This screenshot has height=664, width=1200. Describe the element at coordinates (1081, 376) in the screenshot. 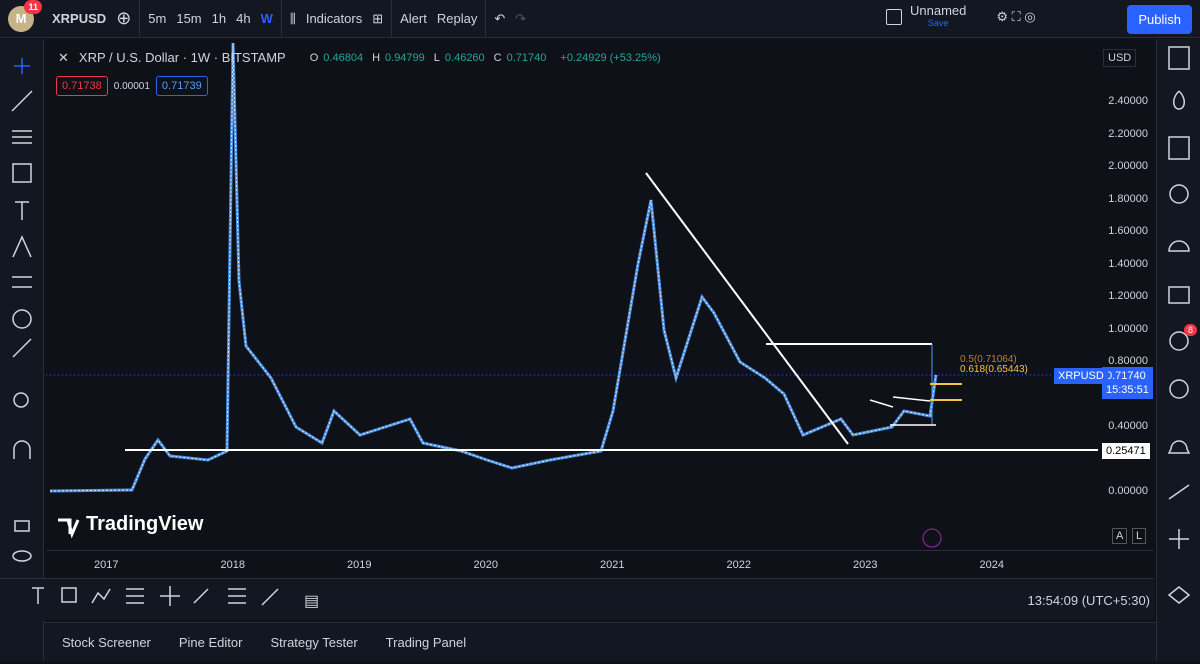

I see `symbol-tag: XRPUSD` at that location.